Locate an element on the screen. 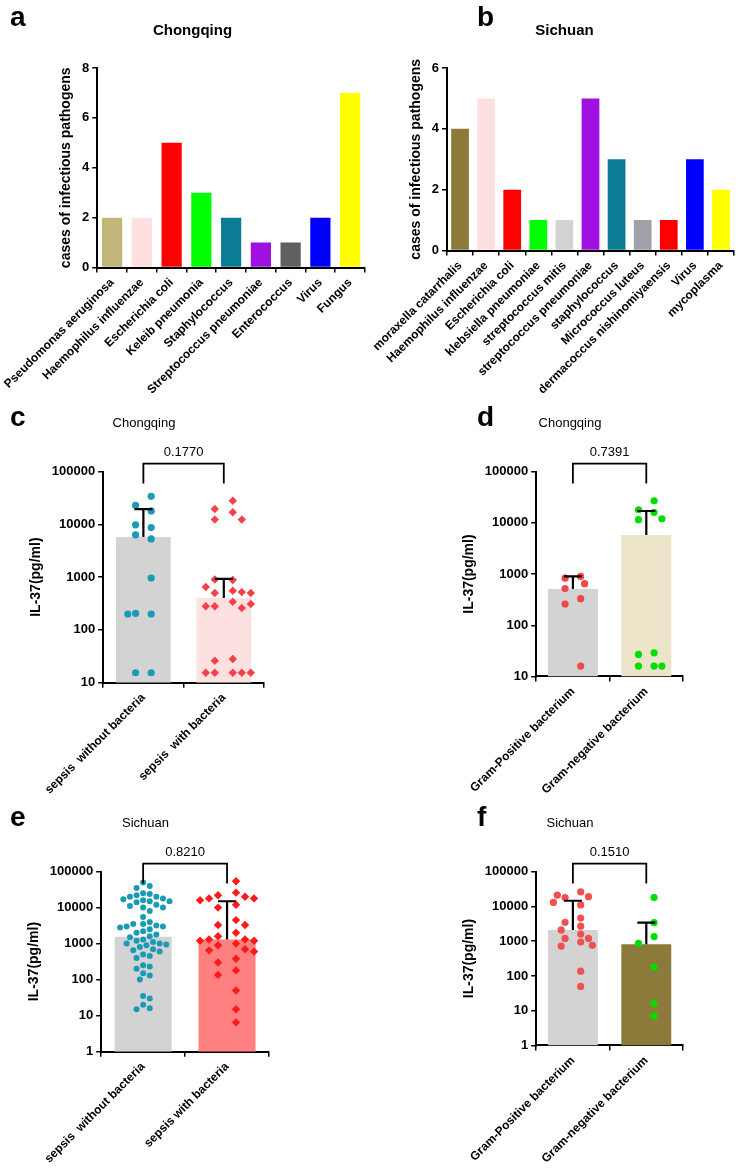 This screenshot has height=1169, width=738. text: d is located at coordinates (486, 416).